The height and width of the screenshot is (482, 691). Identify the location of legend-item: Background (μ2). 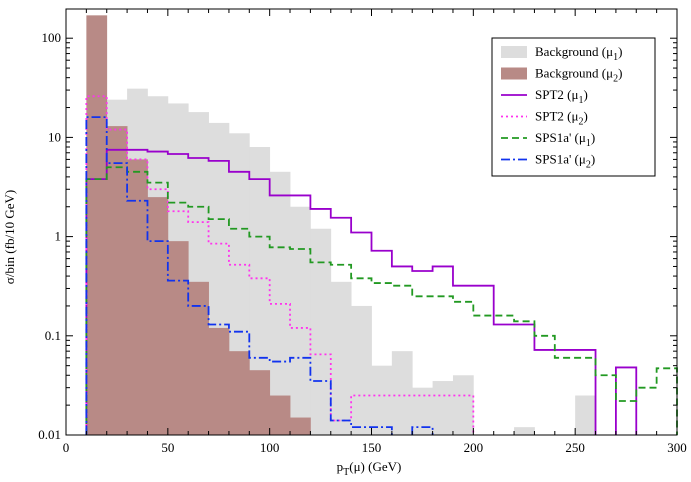
(561, 75).